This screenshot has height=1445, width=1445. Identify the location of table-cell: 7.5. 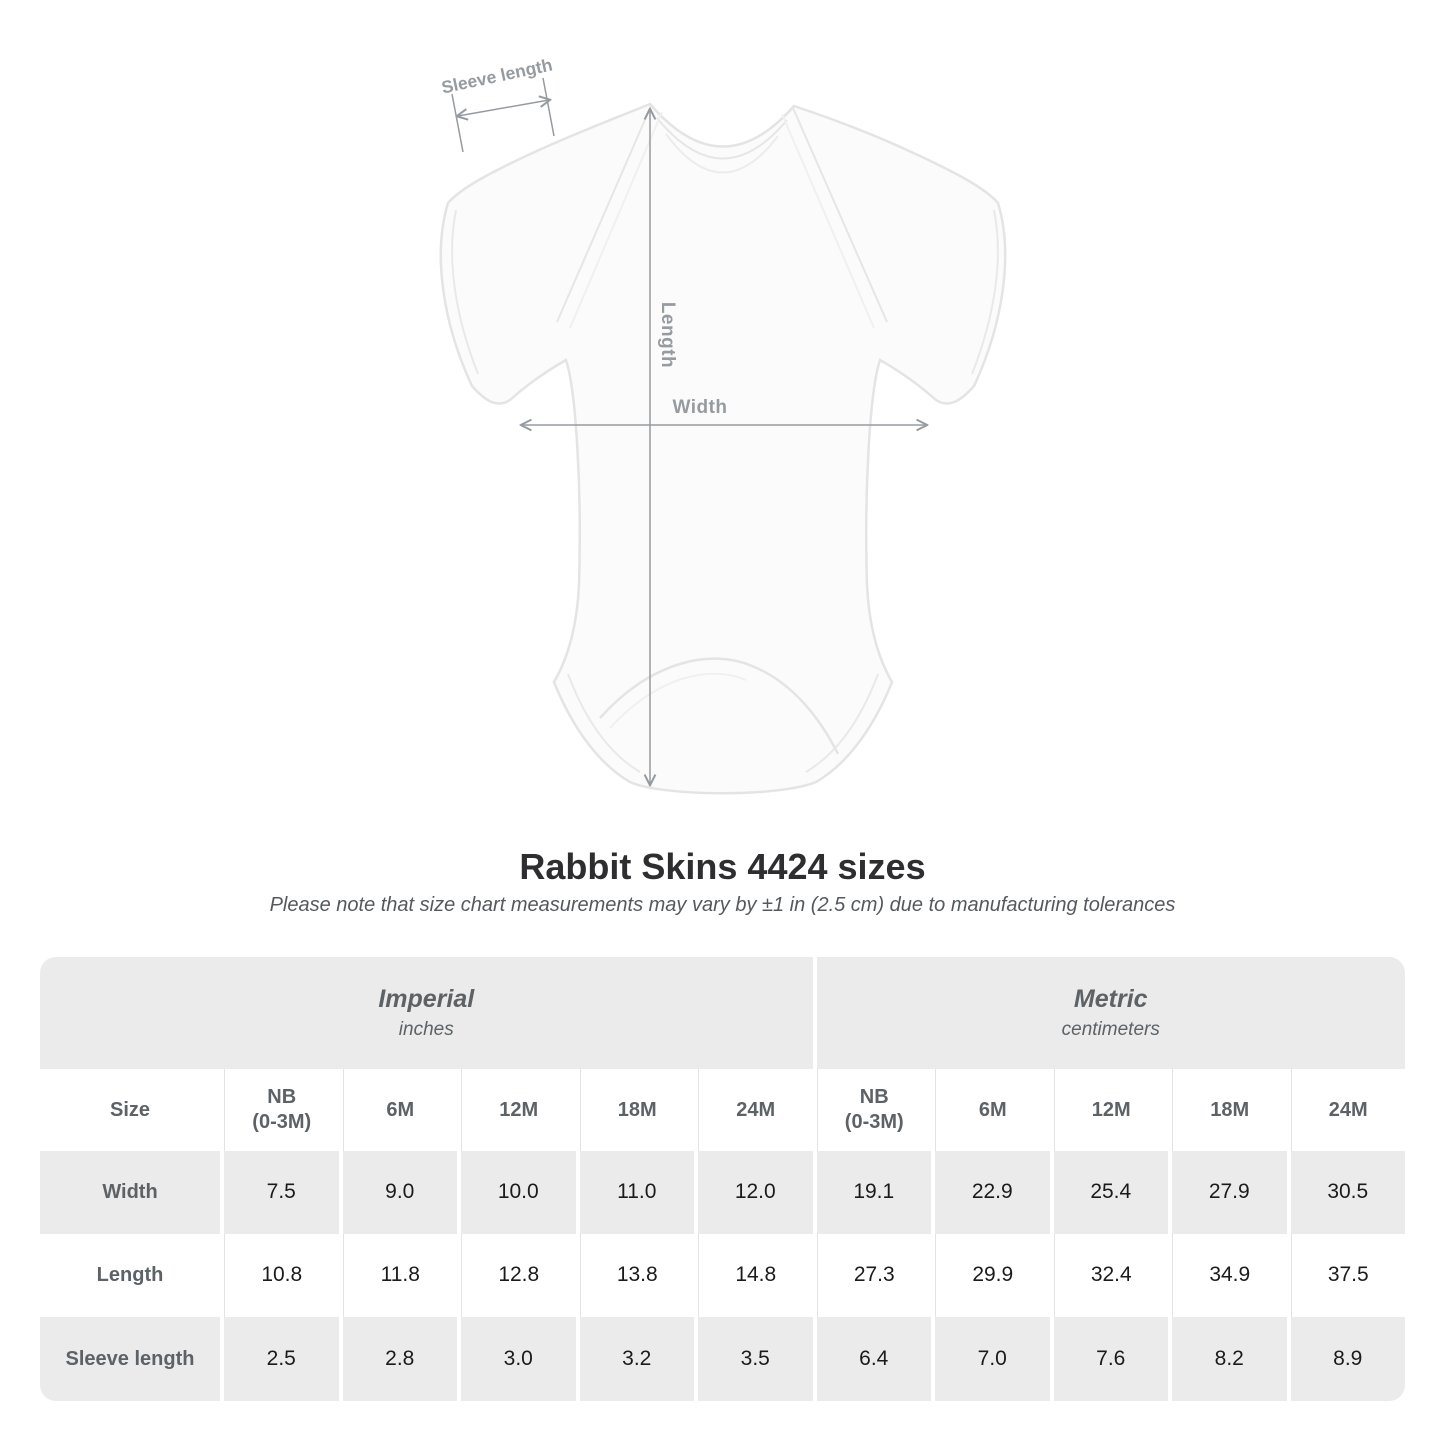
(281, 1192).